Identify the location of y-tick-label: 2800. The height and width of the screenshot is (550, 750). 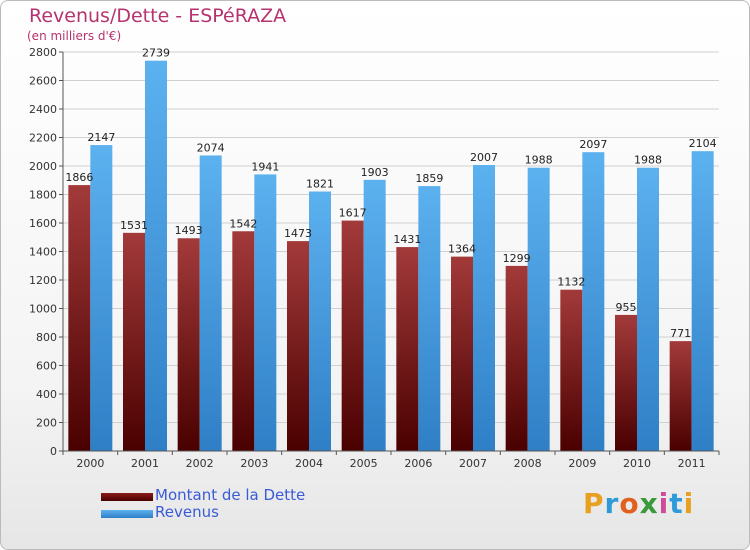
(43, 52).